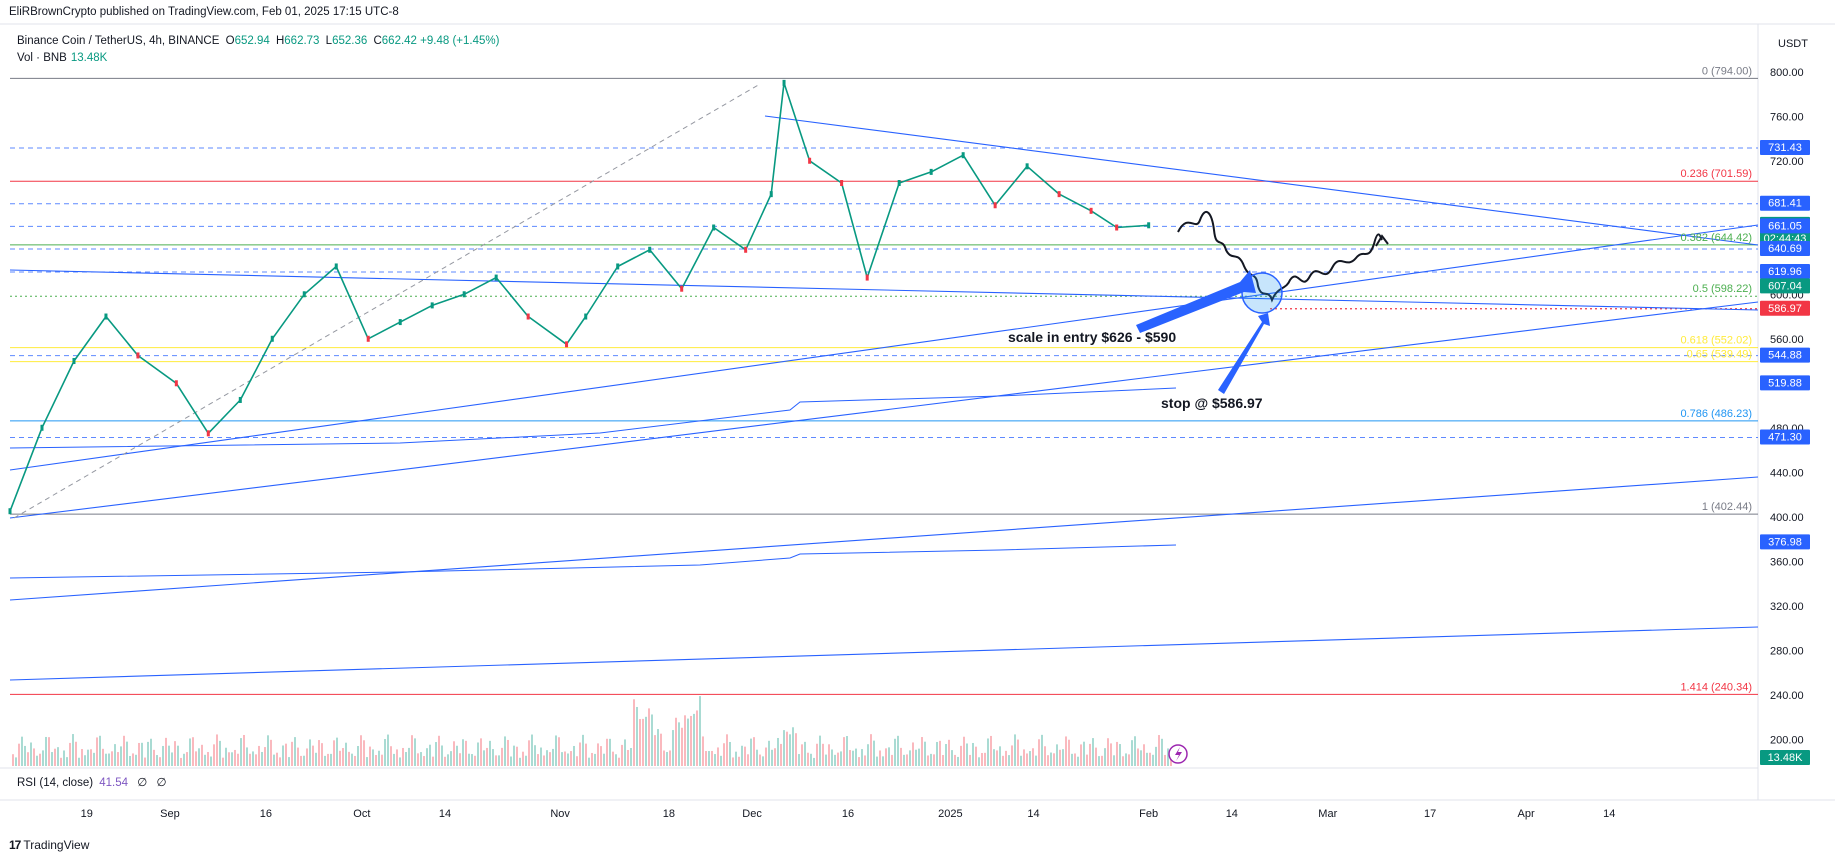 This screenshot has height=863, width=1835. What do you see at coordinates (92, 782) in the screenshot?
I see `rsi-legend: RSI (14, close) 41.54 ∅ ∅` at bounding box center [92, 782].